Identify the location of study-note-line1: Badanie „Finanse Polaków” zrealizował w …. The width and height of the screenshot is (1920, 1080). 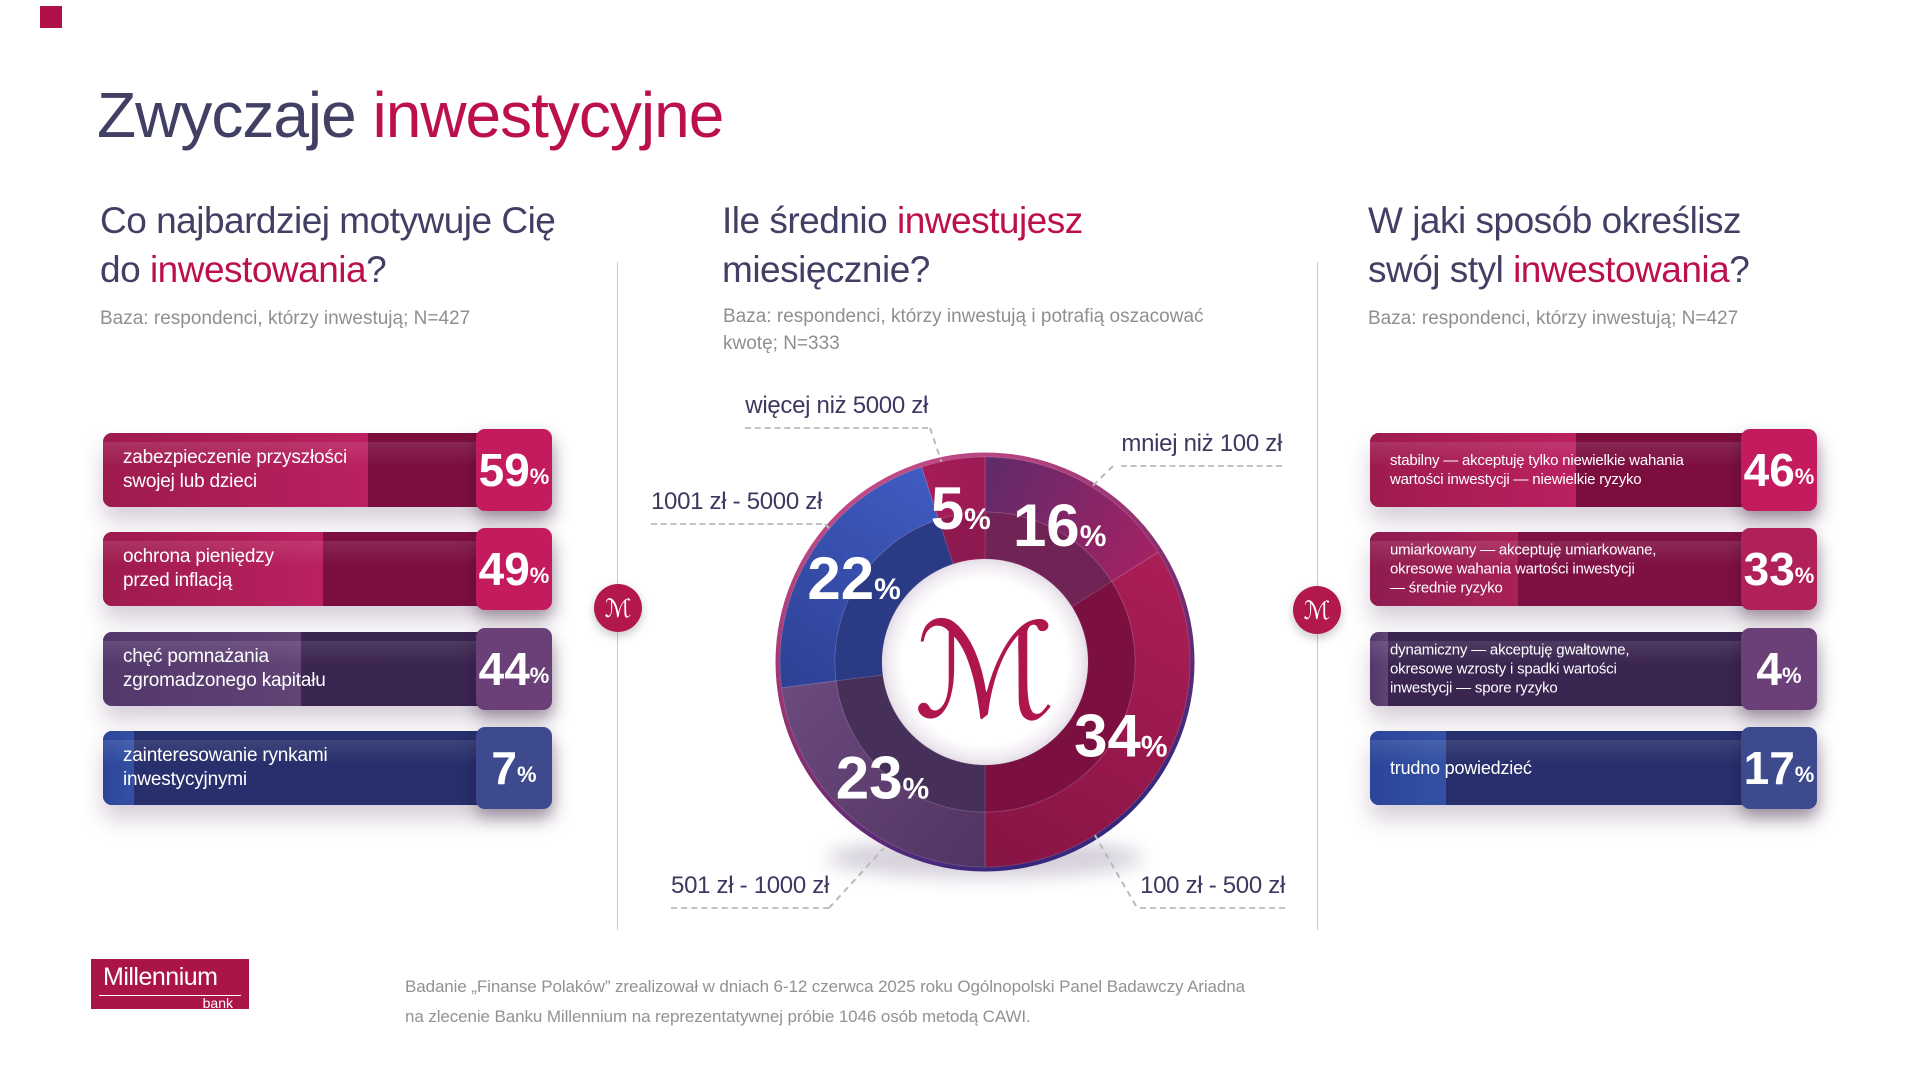
(825, 986).